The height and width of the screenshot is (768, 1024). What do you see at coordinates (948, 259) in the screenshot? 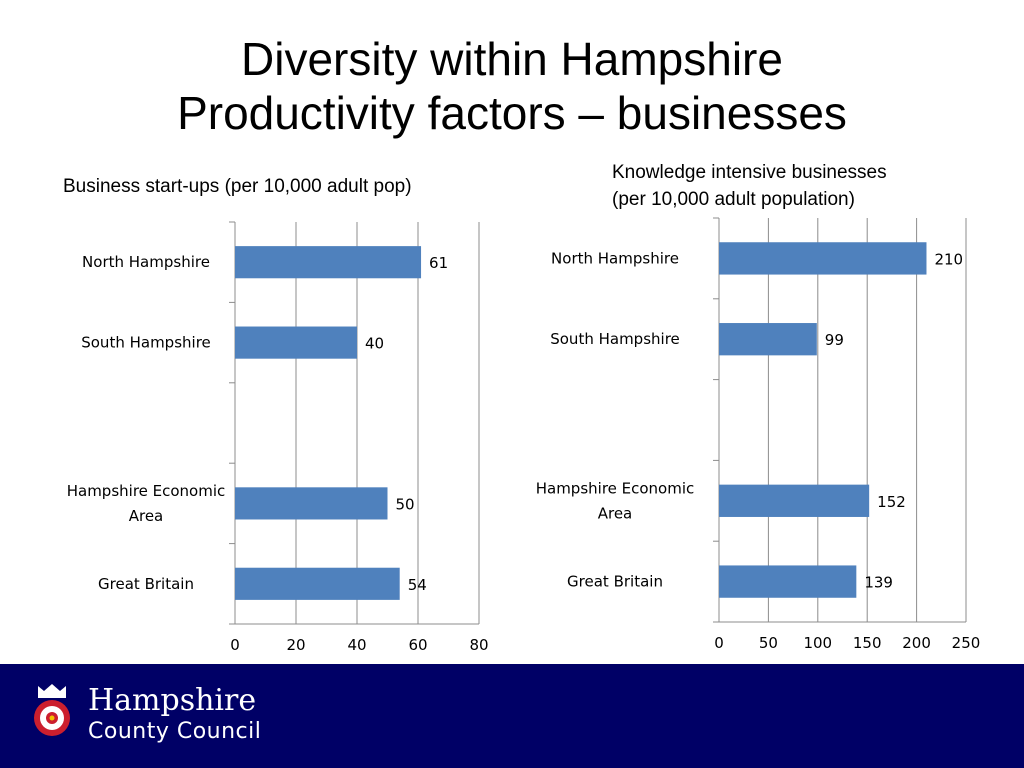
I see `chart2-data-label: 210` at bounding box center [948, 259].